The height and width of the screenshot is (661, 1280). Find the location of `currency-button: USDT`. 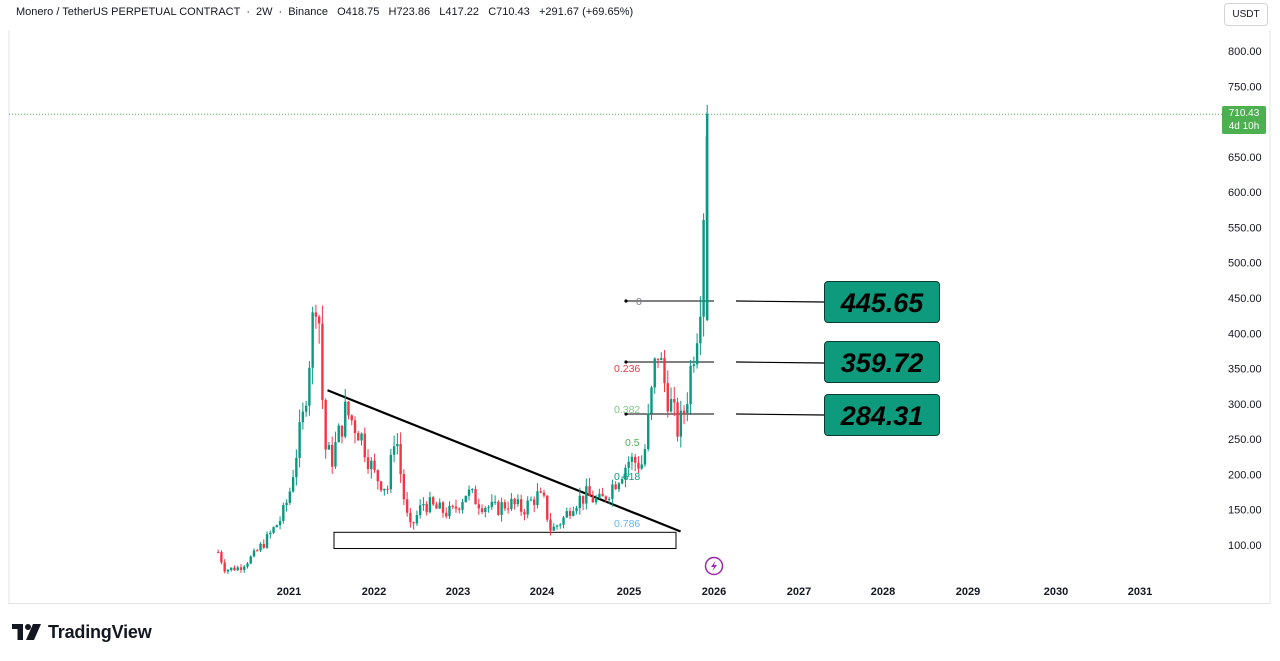

currency-button: USDT is located at coordinates (1246, 14).